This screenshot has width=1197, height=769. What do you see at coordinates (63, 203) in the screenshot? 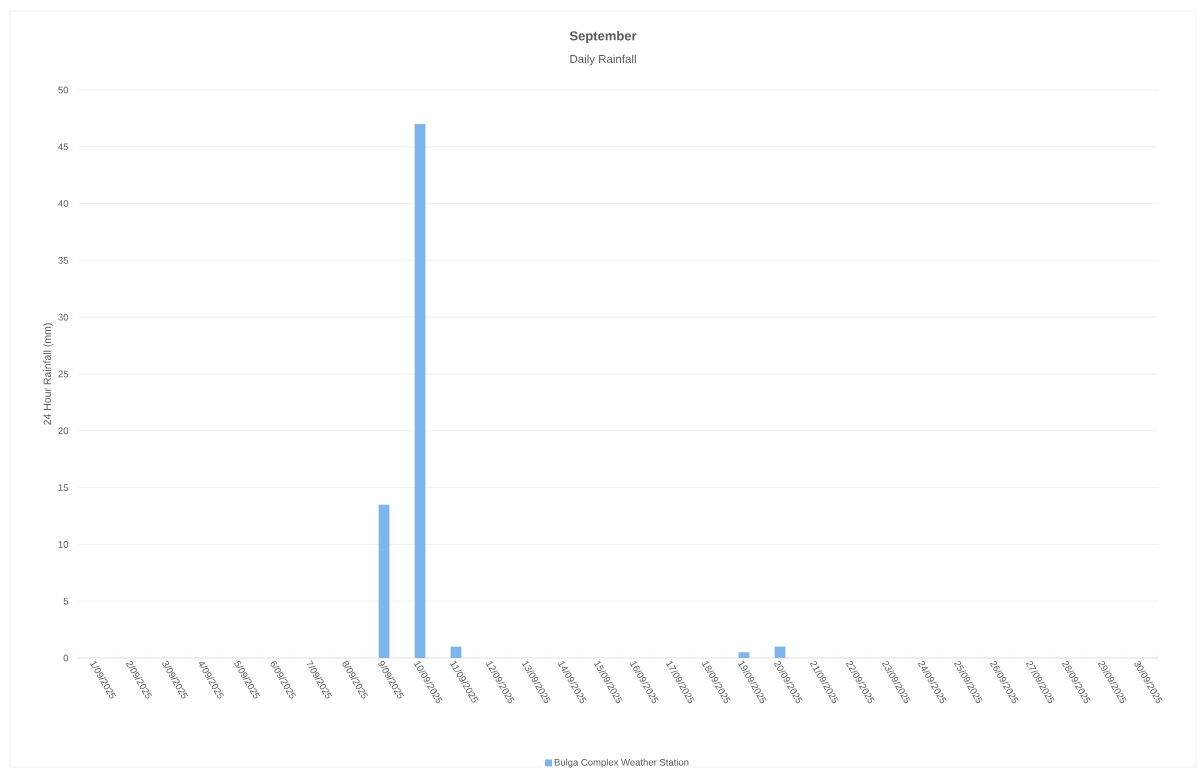
I see `y-tick-label: 40` at bounding box center [63, 203].